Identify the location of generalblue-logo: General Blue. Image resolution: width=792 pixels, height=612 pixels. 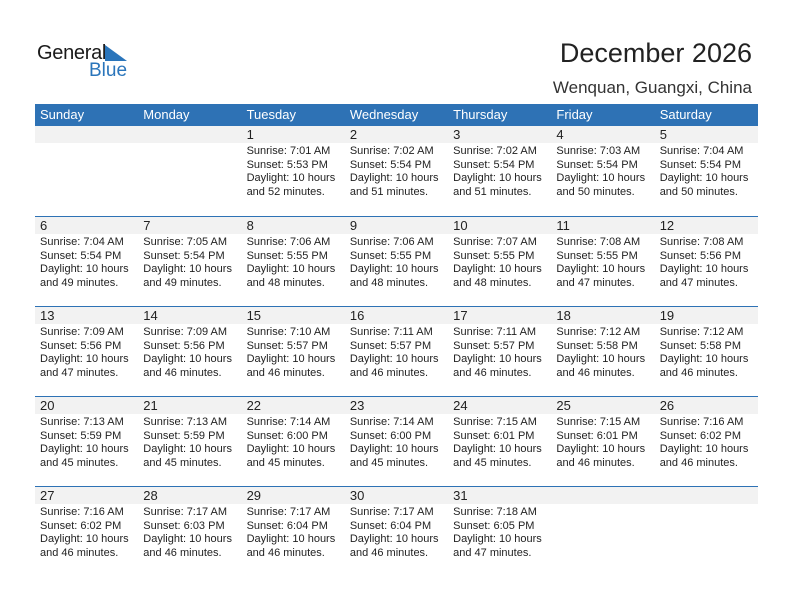
(82, 61).